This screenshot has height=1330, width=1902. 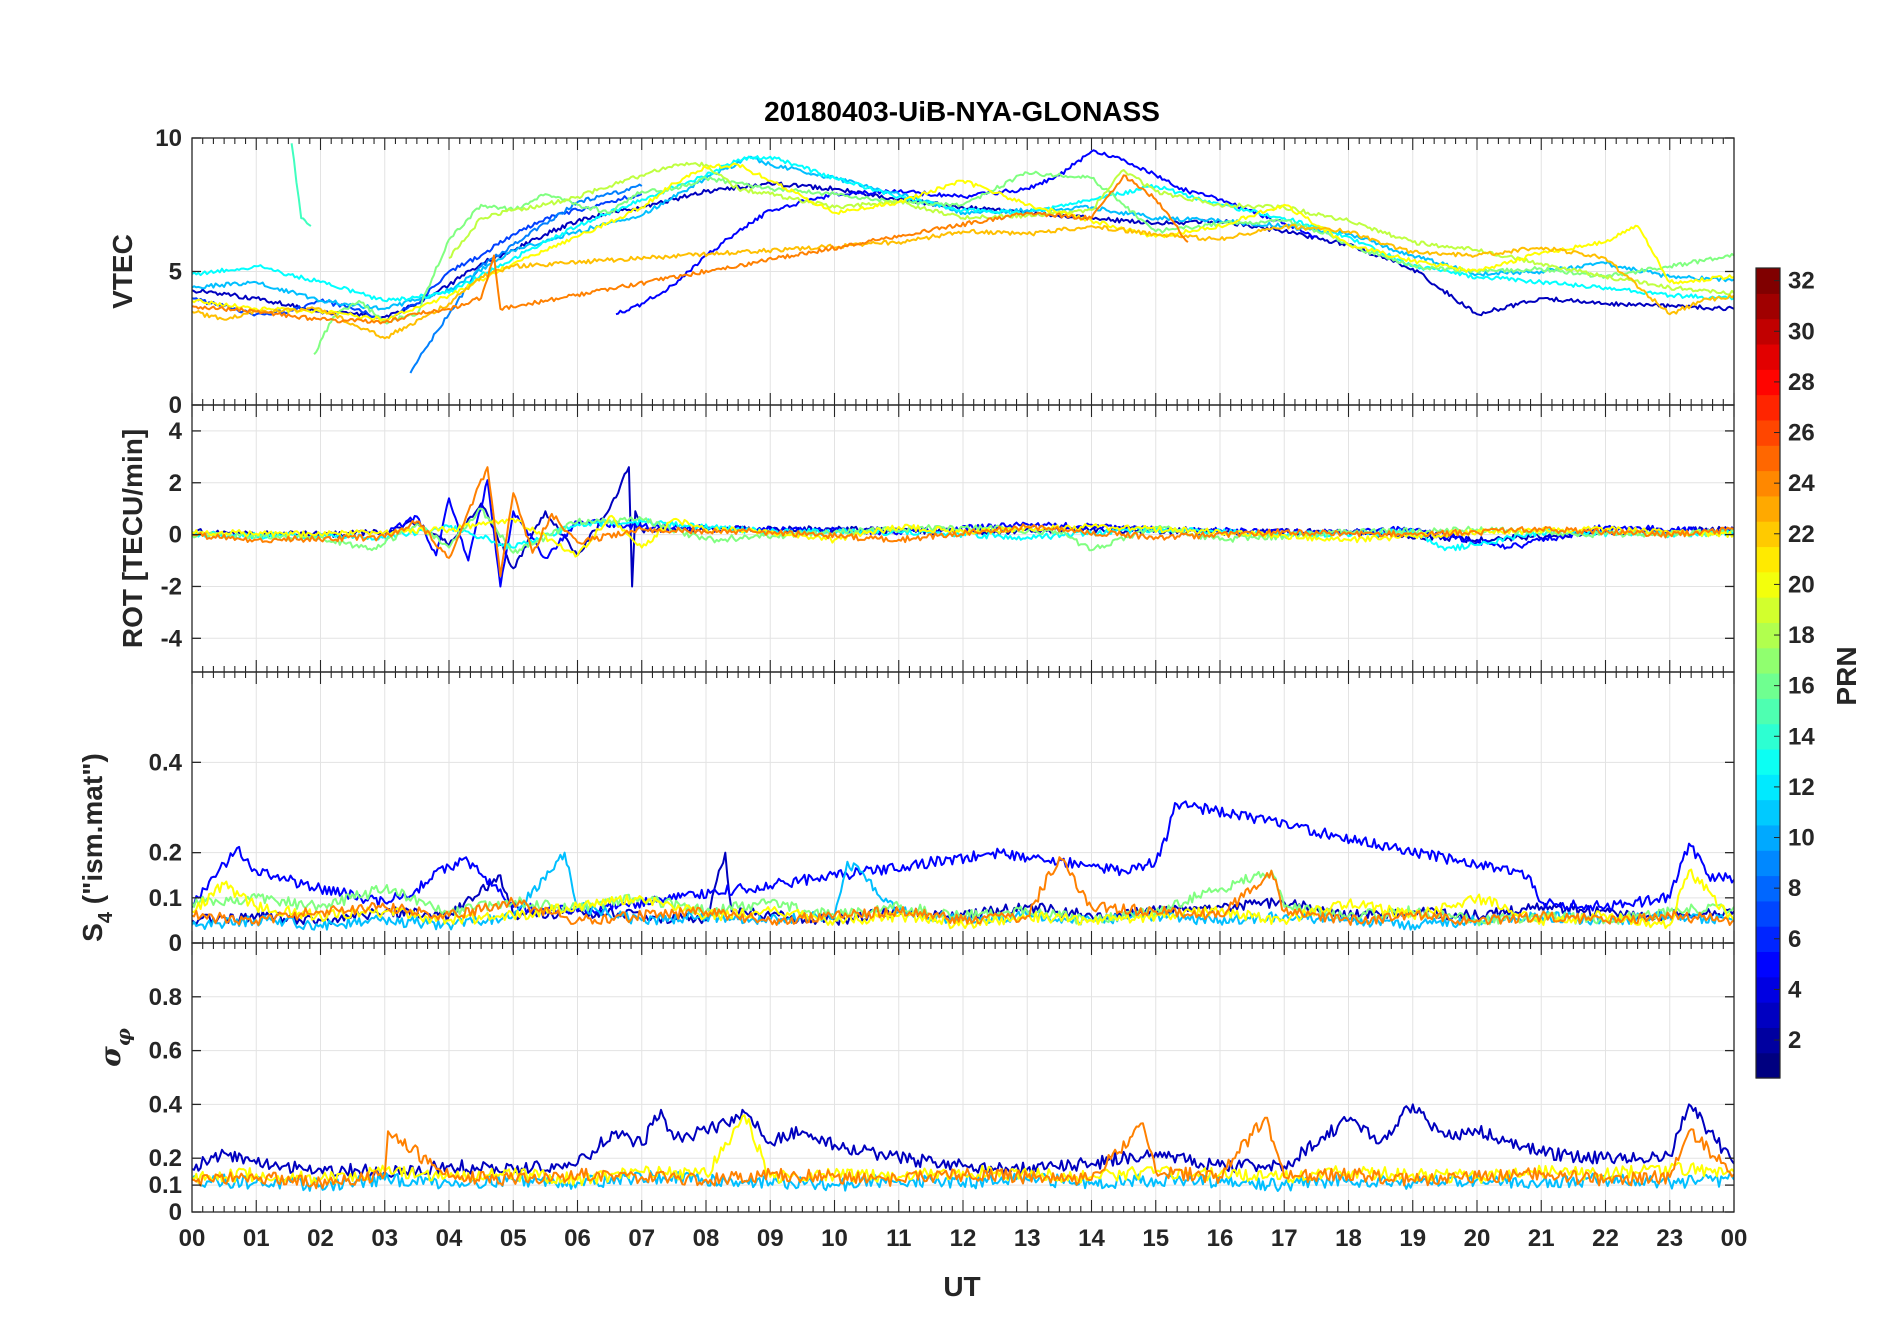 What do you see at coordinates (132, 538) in the screenshot?
I see `rot-ylabel: ROT [TECU/min]` at bounding box center [132, 538].